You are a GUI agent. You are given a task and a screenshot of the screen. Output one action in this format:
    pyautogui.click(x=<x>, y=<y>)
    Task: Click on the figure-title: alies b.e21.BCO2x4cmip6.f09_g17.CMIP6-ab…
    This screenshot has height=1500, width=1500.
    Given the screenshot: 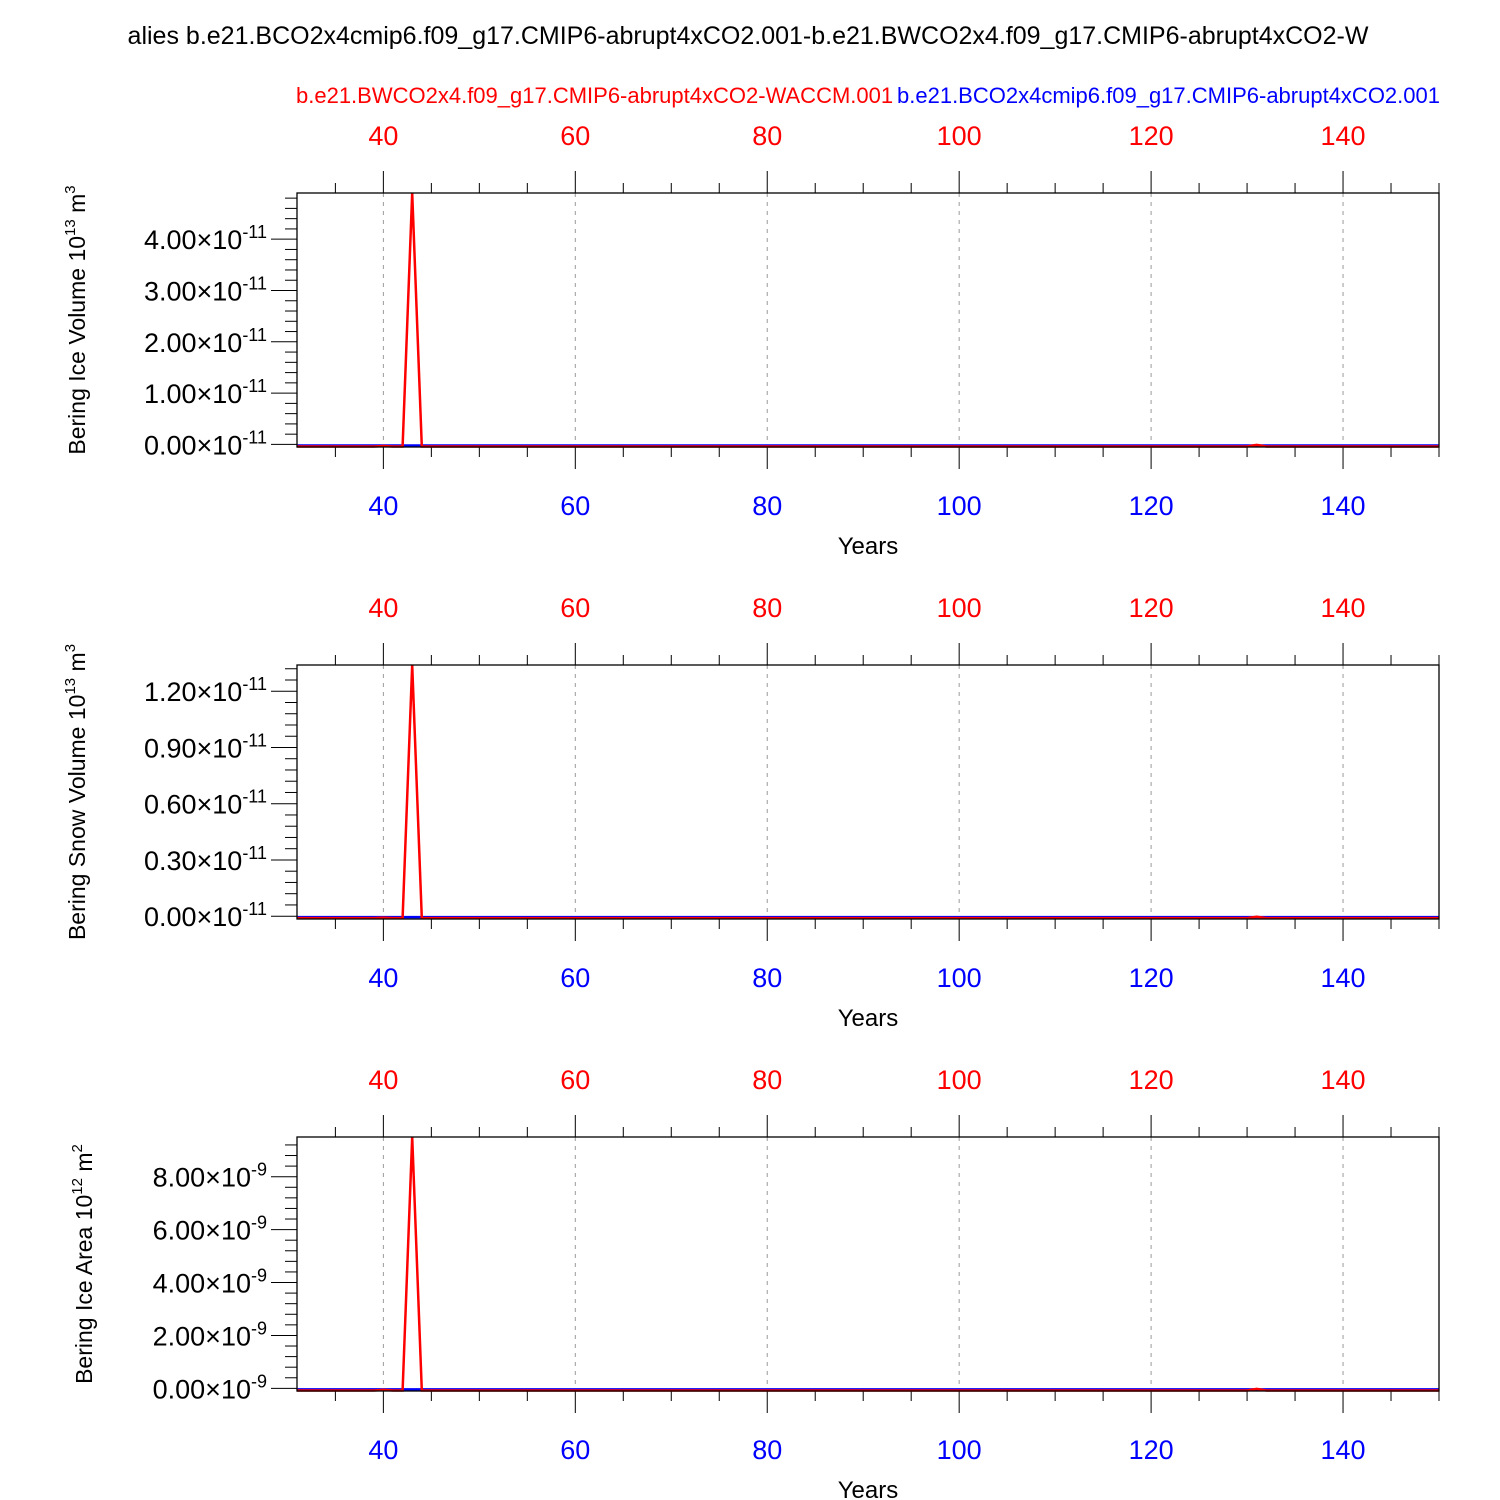 What is the action you would take?
    pyautogui.click(x=748, y=36)
    